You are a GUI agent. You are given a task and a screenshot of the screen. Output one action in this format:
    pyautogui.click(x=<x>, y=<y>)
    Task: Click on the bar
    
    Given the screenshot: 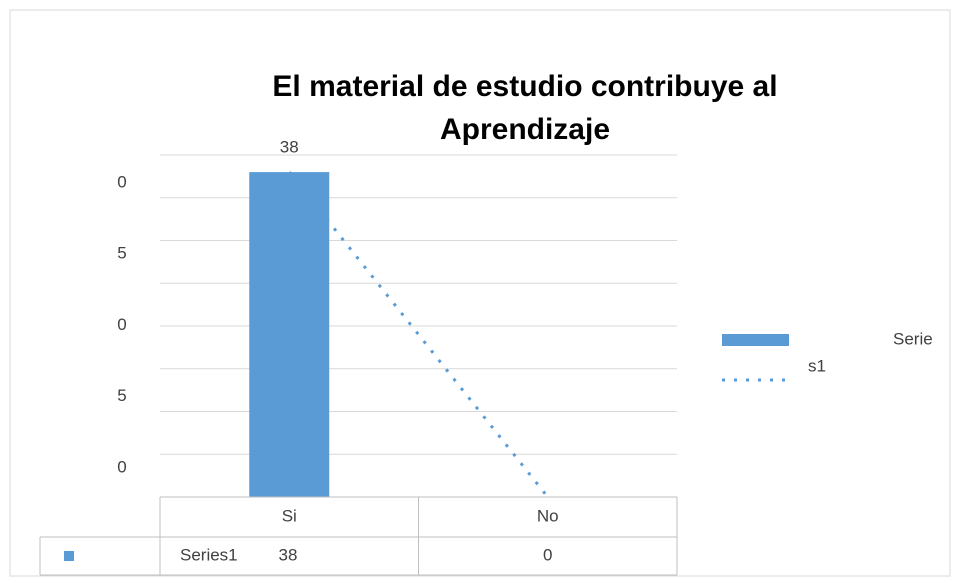 What is the action you would take?
    pyautogui.click(x=289, y=334)
    